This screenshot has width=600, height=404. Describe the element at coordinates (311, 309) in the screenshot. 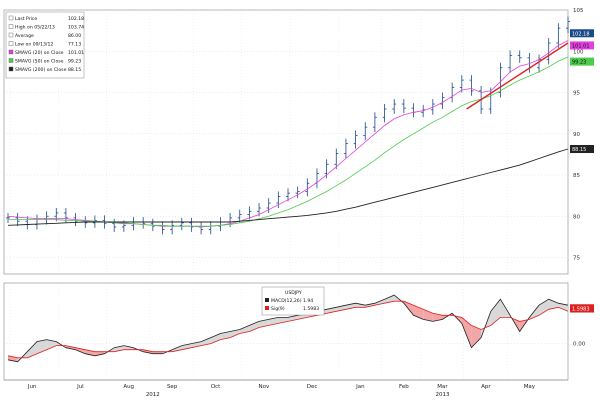

I see `legend-value: 1.5983` at that location.